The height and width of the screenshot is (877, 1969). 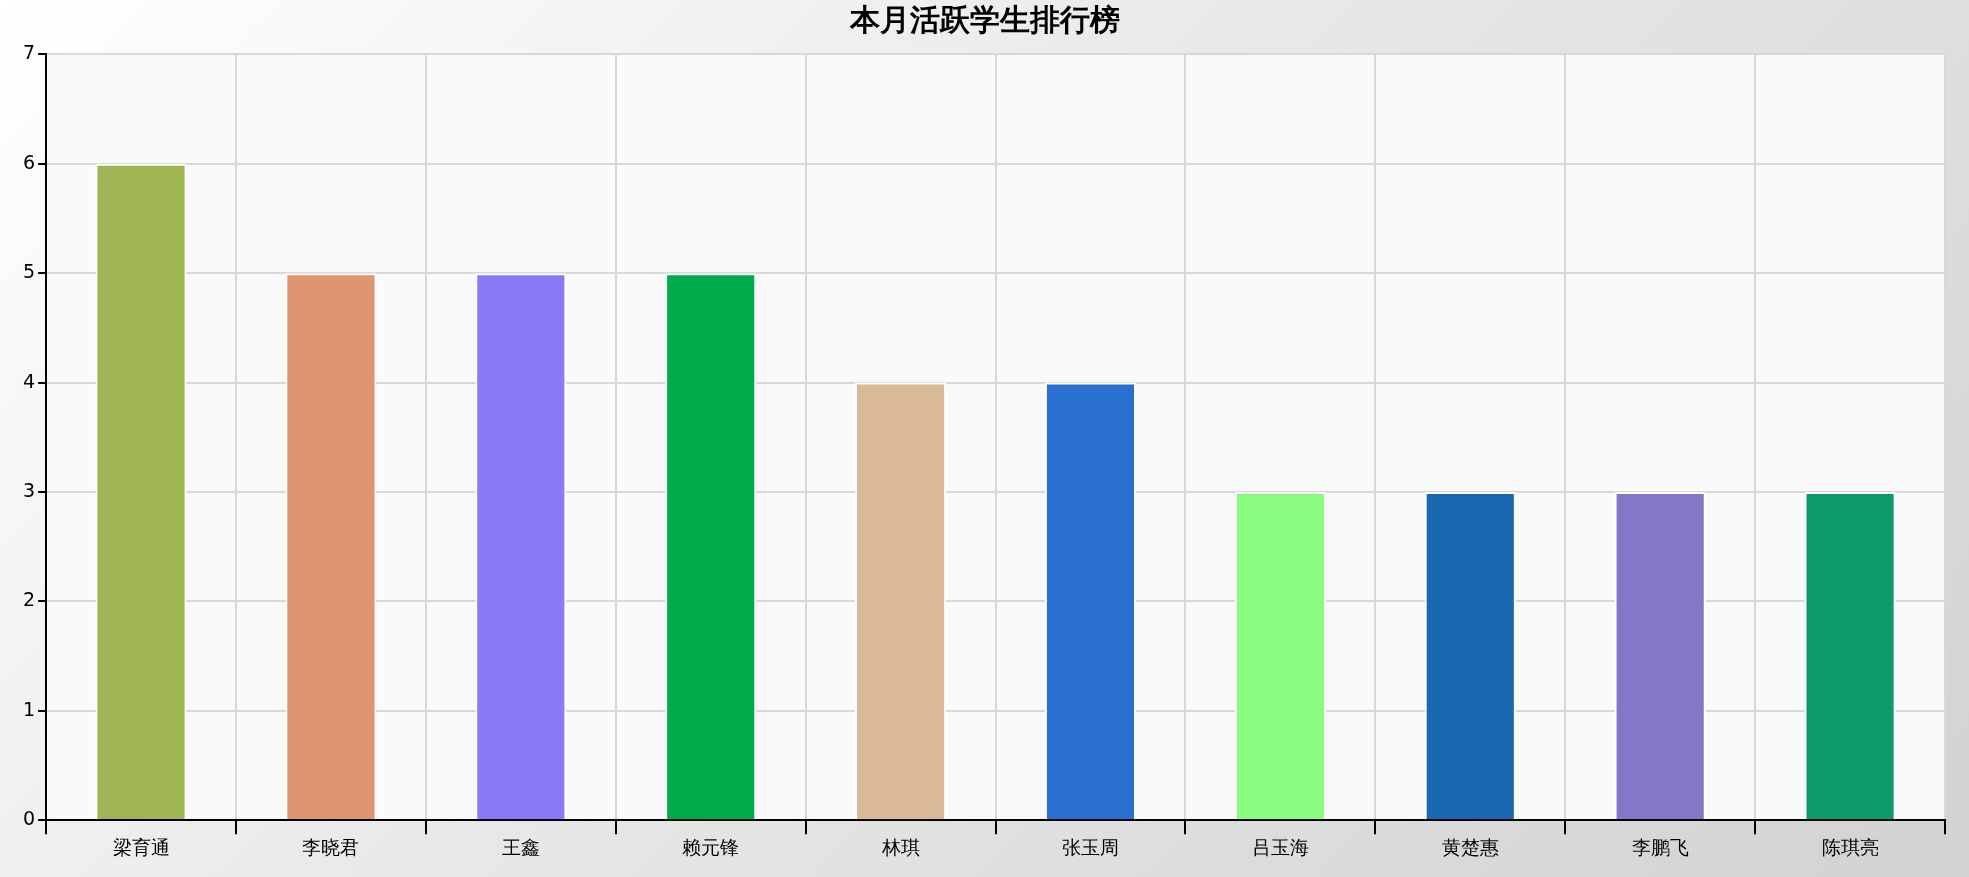 What do you see at coordinates (141, 846) in the screenshot?
I see `x-tick-label: 梁育通` at bounding box center [141, 846].